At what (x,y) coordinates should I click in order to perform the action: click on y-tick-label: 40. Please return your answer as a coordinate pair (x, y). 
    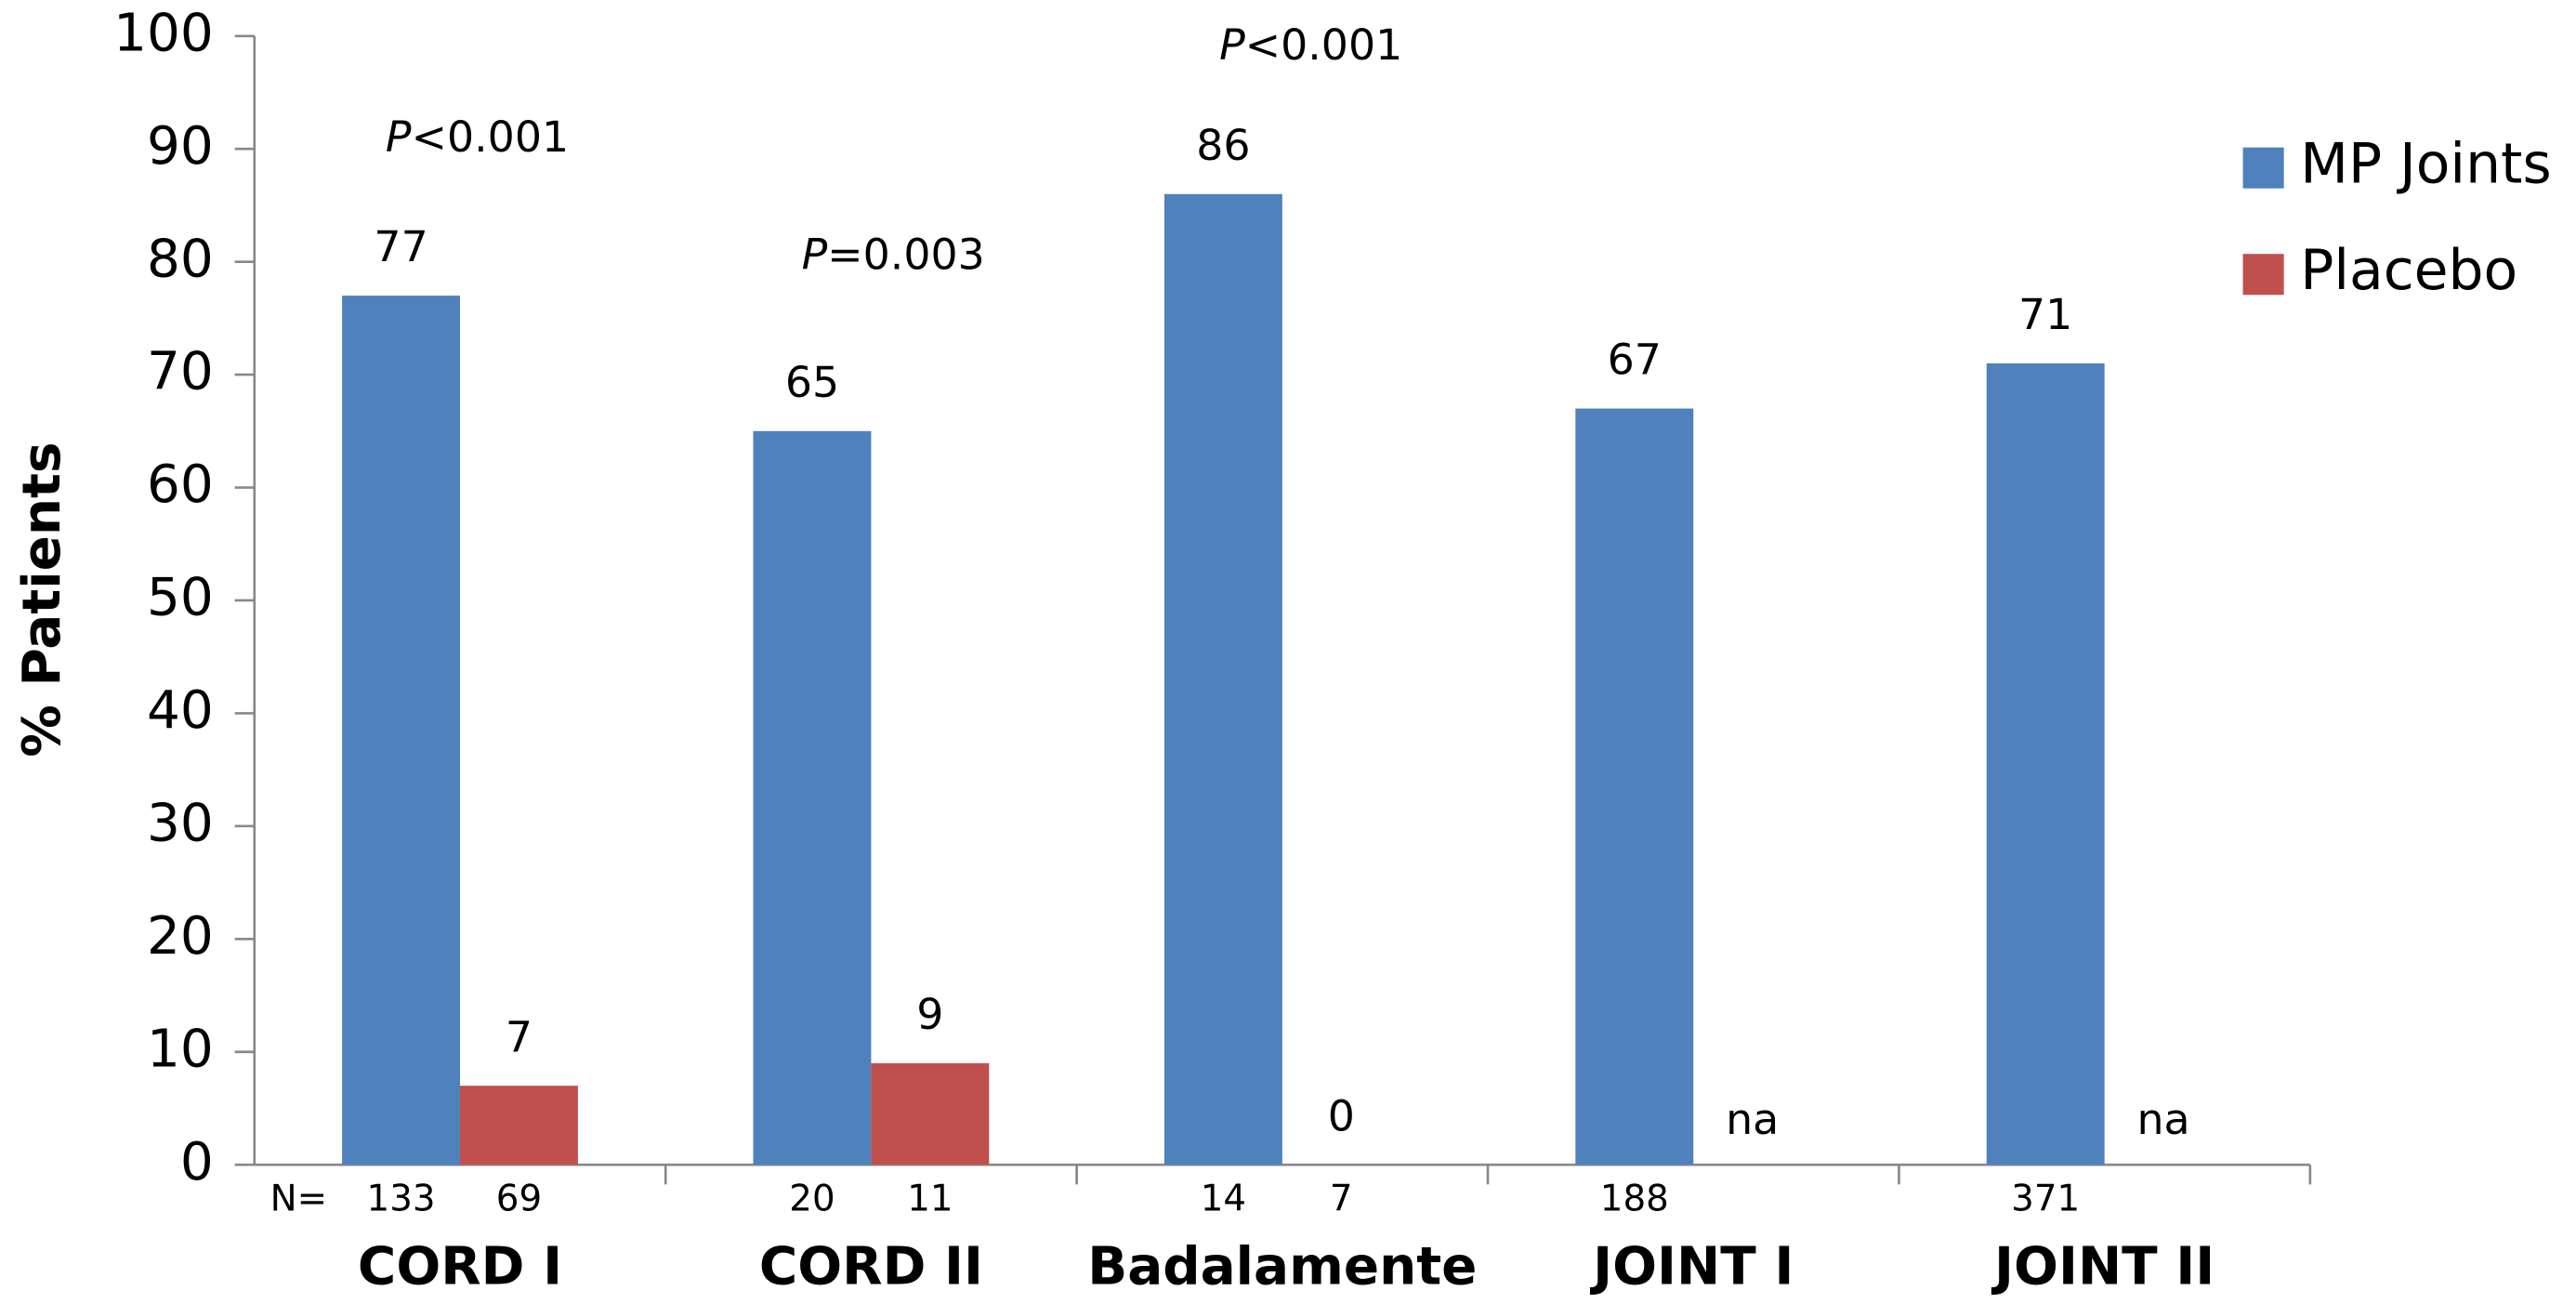
    Looking at the image, I should click on (180, 710).